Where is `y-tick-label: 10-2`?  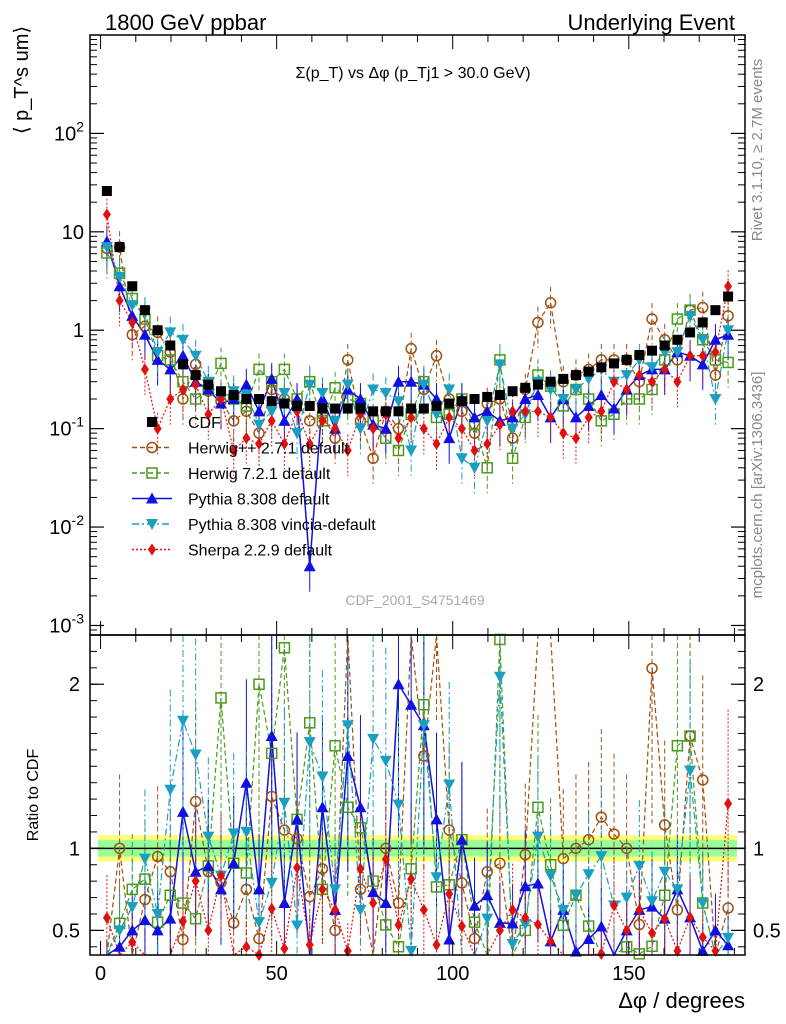
y-tick-label: 10-2 is located at coordinates (66, 525).